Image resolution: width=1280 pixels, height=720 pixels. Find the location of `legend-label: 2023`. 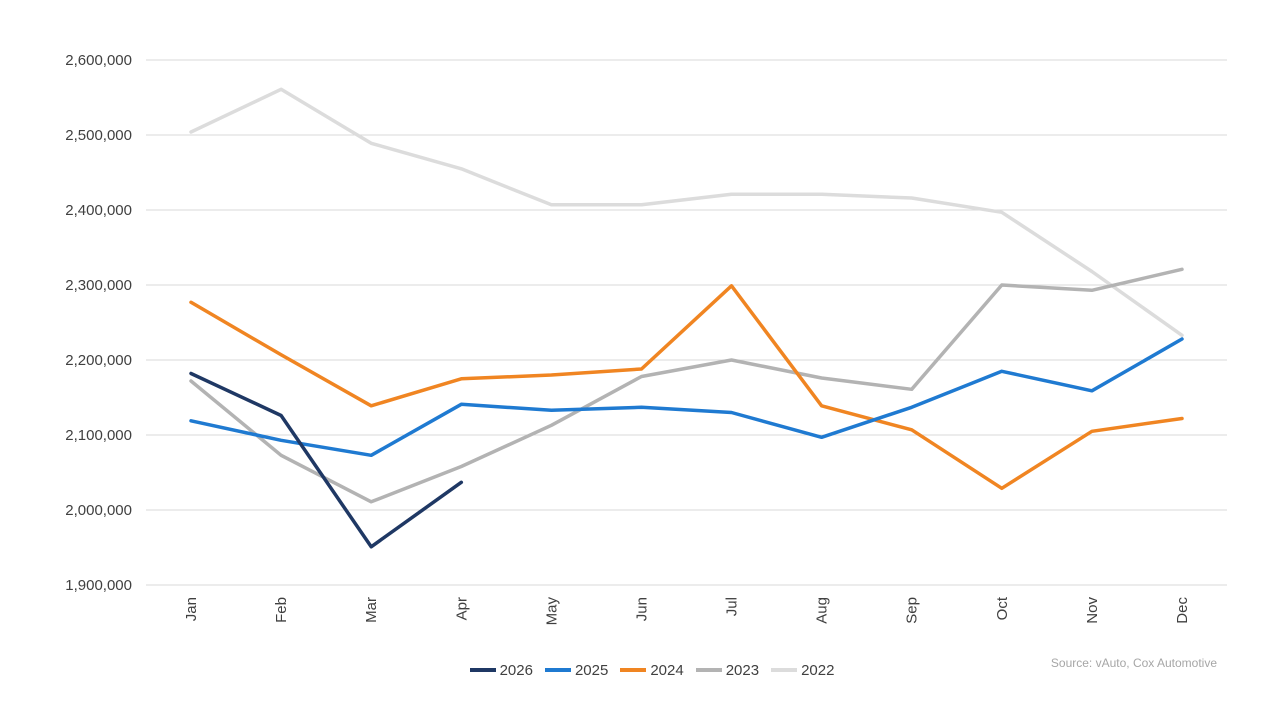

legend-label: 2023 is located at coordinates (742, 670).